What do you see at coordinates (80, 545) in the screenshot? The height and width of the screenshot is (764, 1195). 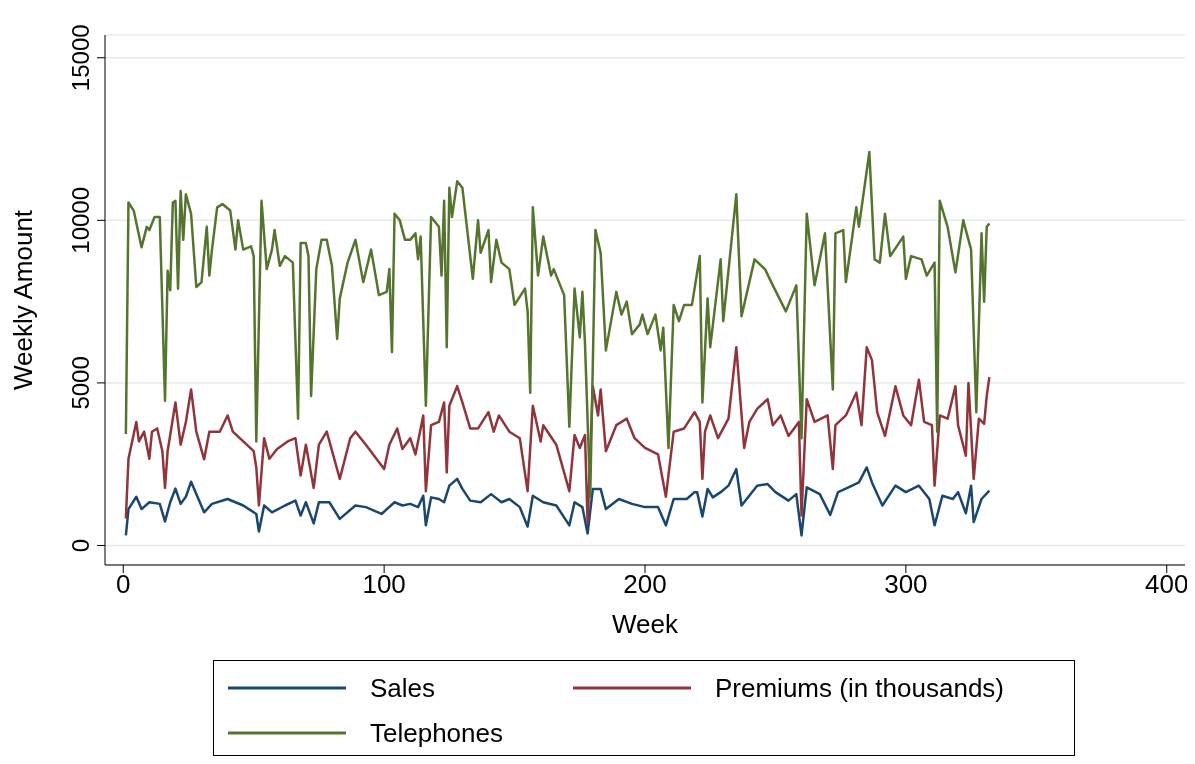 I see `y-tick-label: 0` at bounding box center [80, 545].